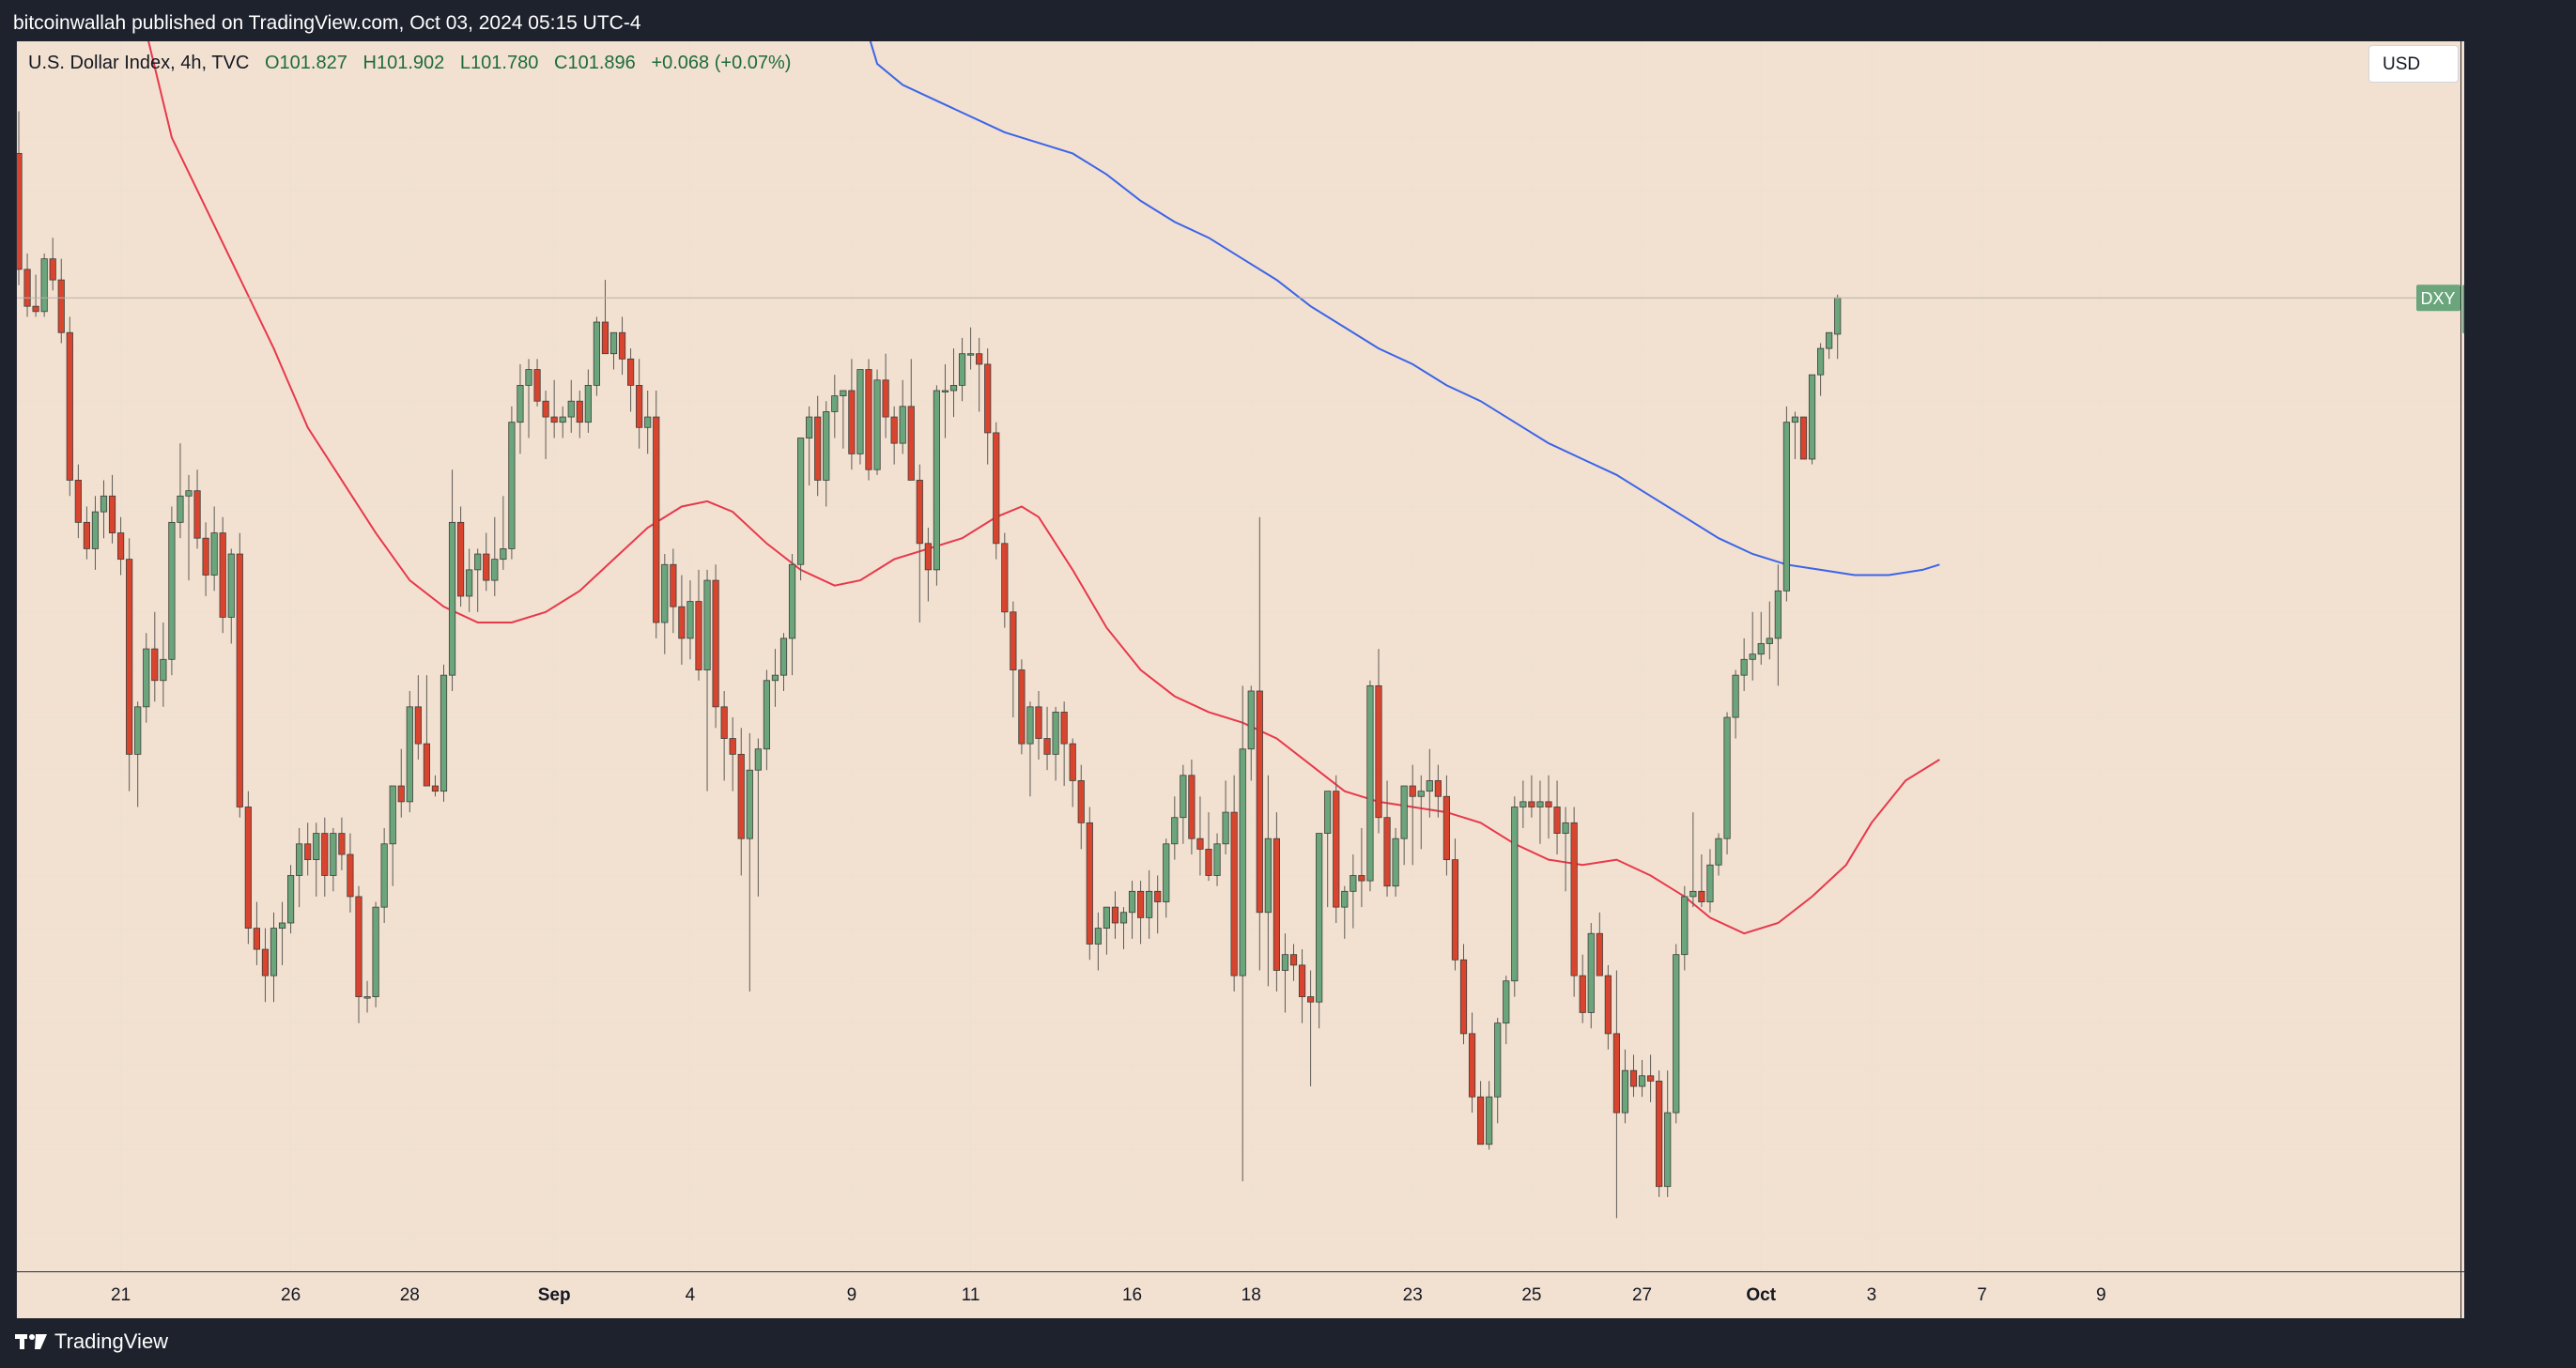  I want to click on time-tick-label: Sep, so click(554, 1295).